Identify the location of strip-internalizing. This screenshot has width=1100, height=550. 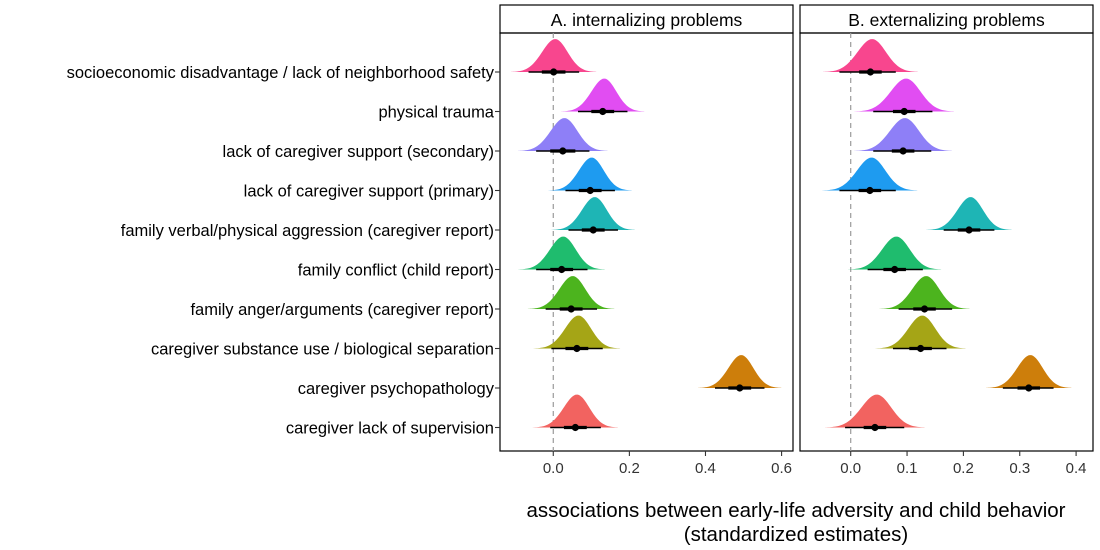
(646, 19).